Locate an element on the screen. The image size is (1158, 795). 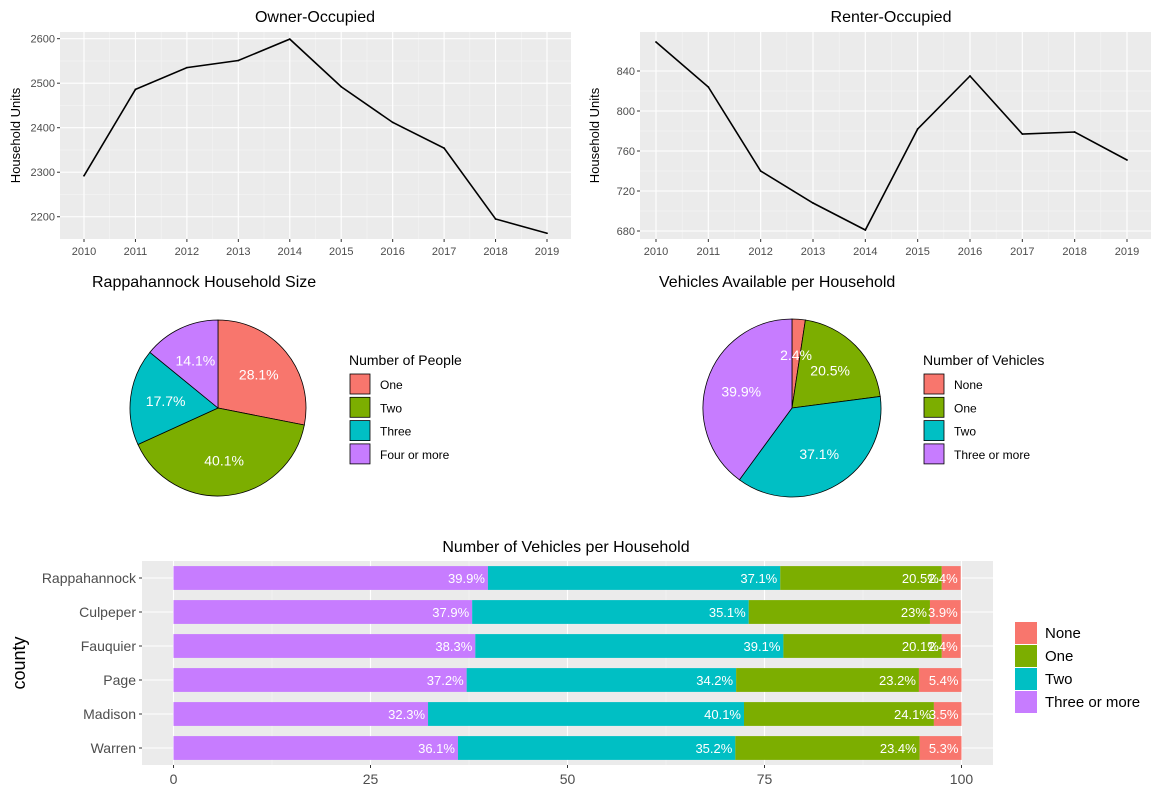
bar-value-label: 5.3% is located at coordinates (944, 748).